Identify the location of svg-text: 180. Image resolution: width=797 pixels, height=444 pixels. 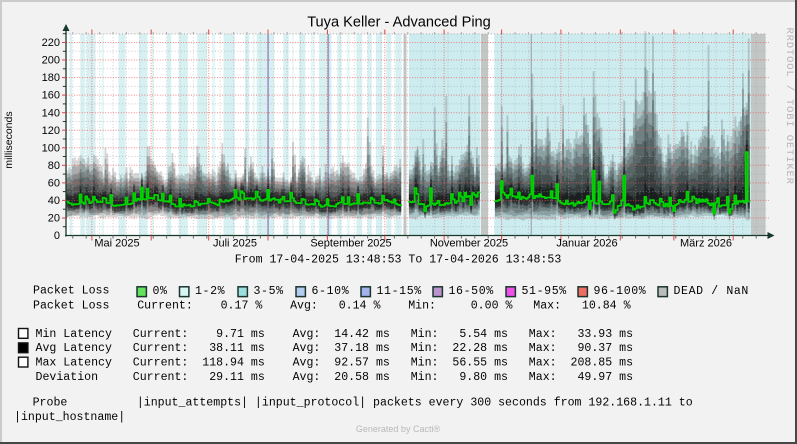
(51, 78).